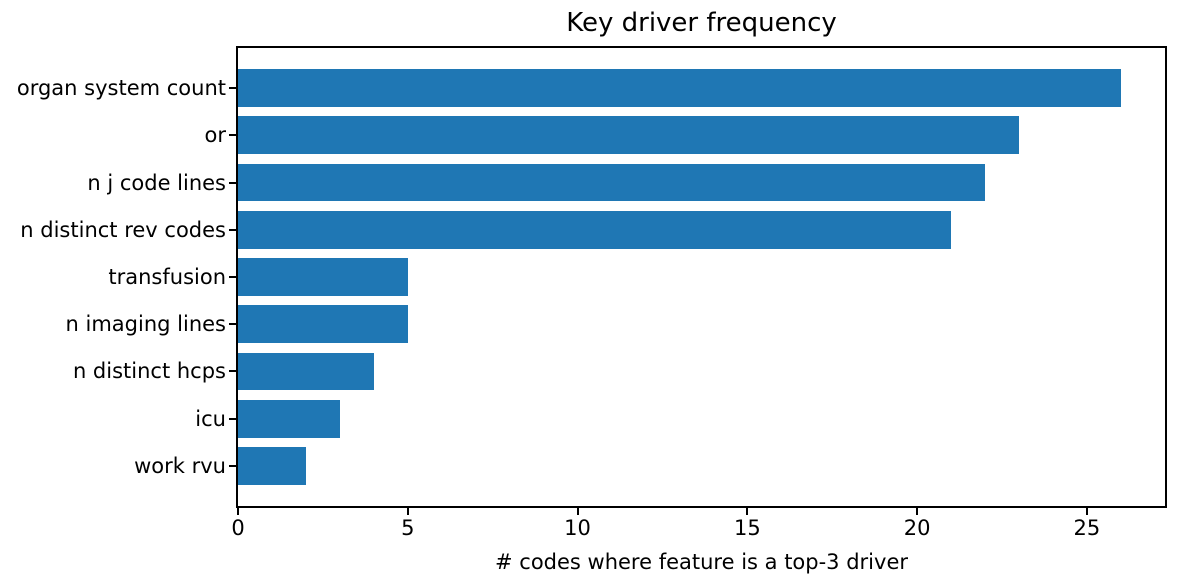 The height and width of the screenshot is (586, 1181). What do you see at coordinates (1087, 528) in the screenshot?
I see `x-tick-label: 25` at bounding box center [1087, 528].